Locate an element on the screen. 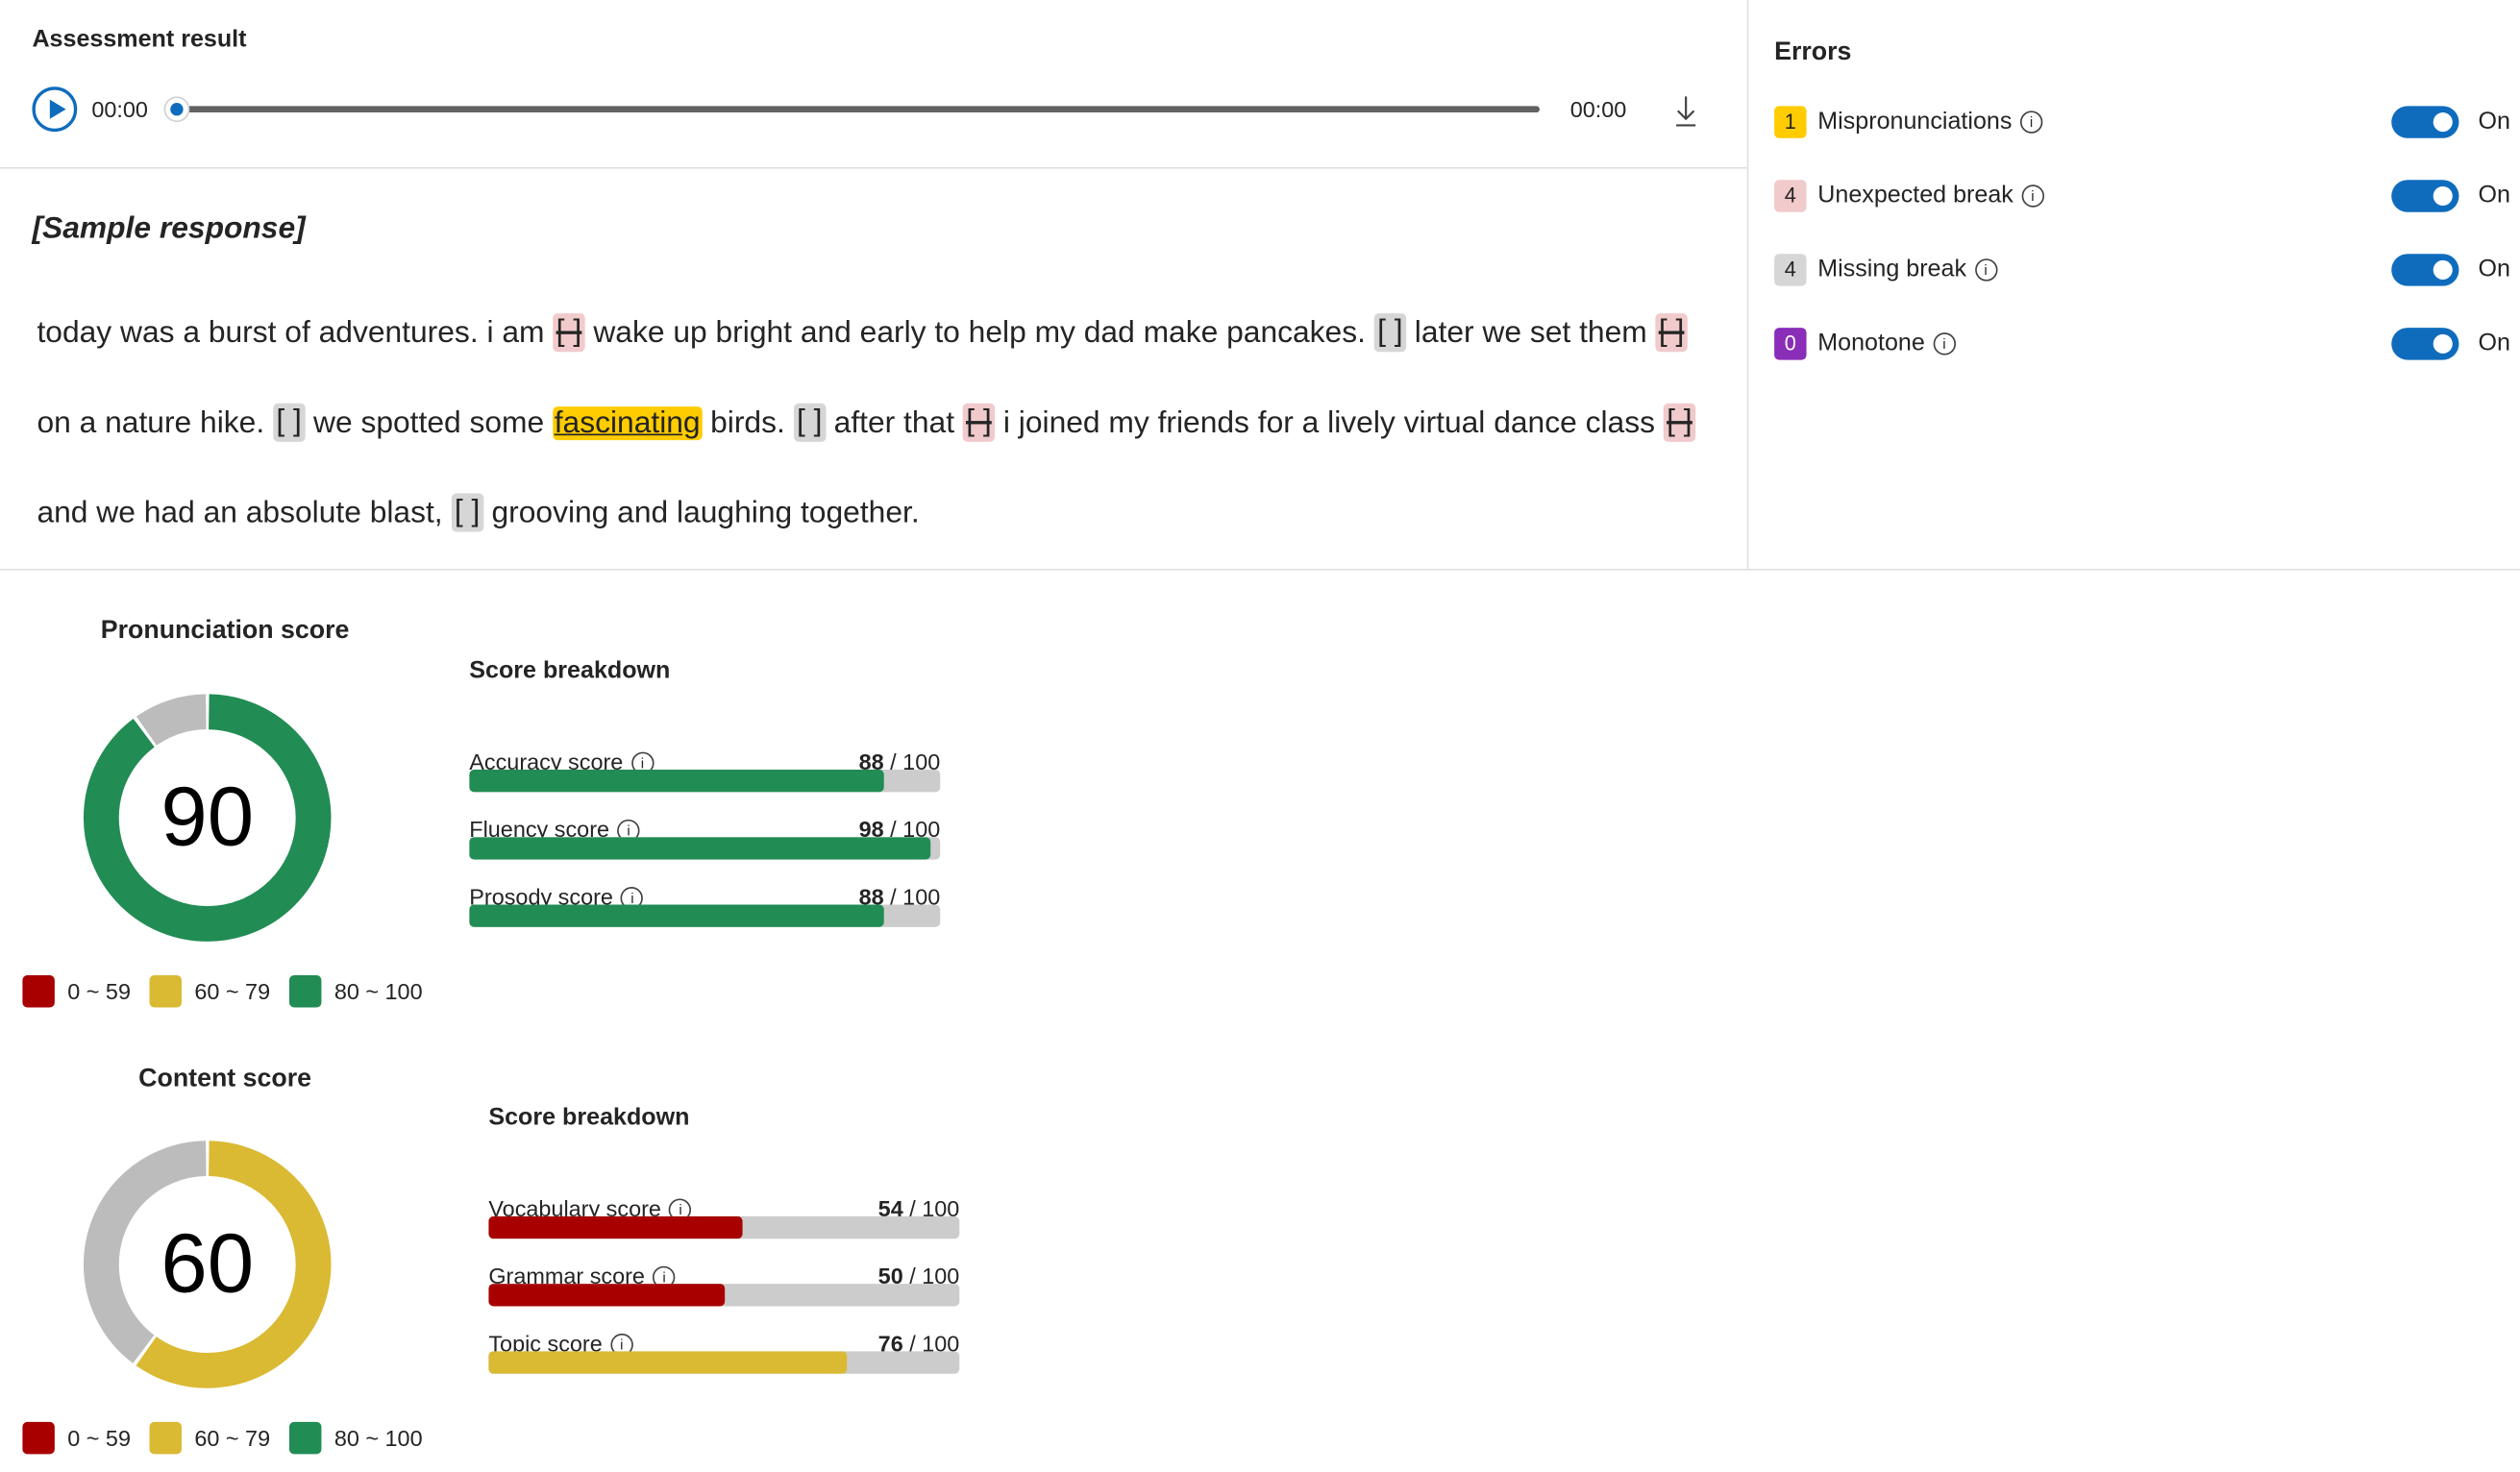 The width and height of the screenshot is (2520, 1472). error-row-missing-break: 4 Missing break i On is located at coordinates (2144, 271).